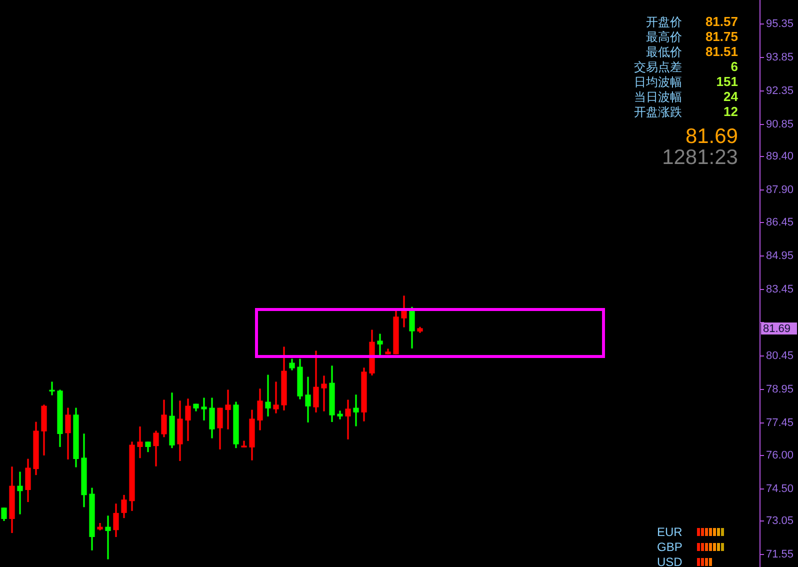 This screenshot has width=798, height=567. I want to click on y-tick-label: 90.85, so click(780, 124).